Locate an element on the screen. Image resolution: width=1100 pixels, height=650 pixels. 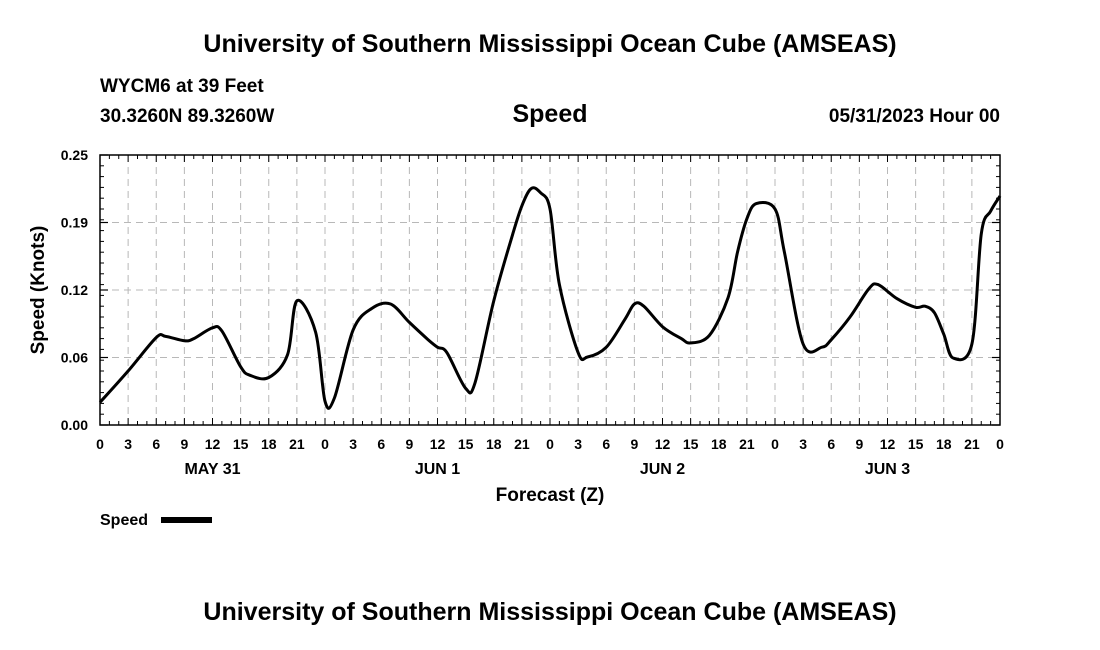
day-label: JUN 1 is located at coordinates (437, 469).